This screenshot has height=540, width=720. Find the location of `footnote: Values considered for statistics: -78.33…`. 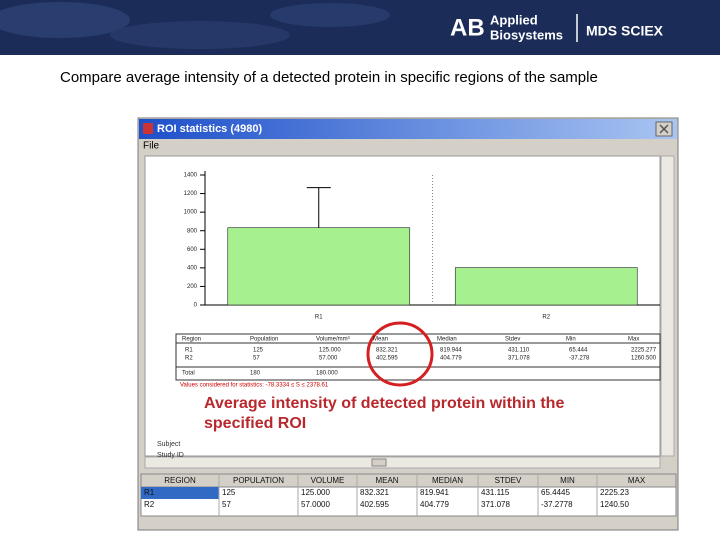

footnote: Values considered for statistics: -78.33… is located at coordinates (254, 386).